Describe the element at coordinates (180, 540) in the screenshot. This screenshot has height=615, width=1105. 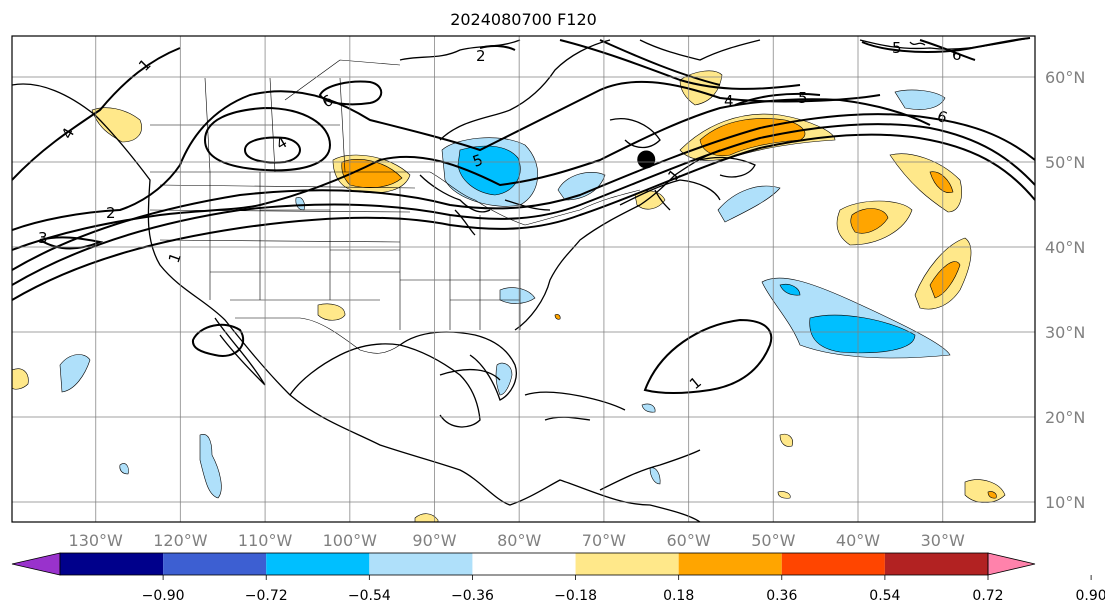
I see `longitude-label: 120°W` at that location.